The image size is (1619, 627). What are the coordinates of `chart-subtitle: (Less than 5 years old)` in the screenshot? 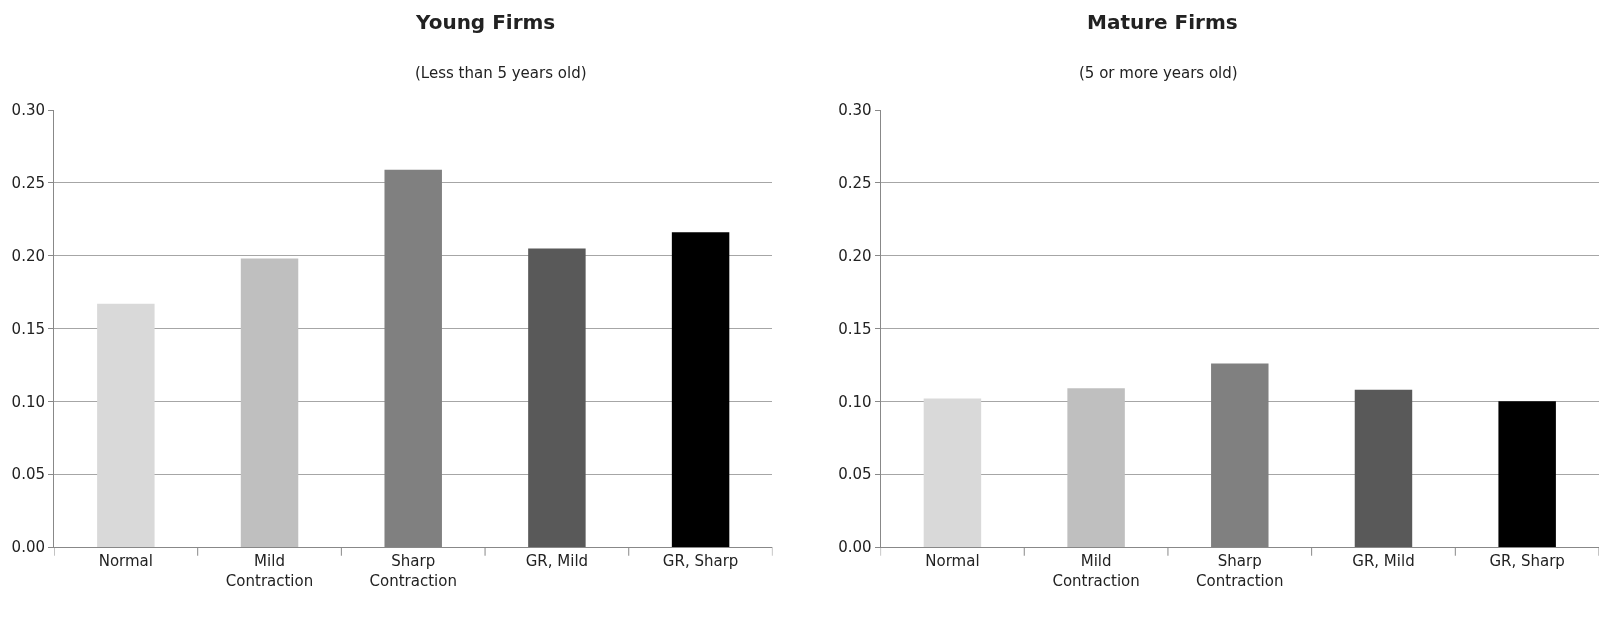 It's located at (501, 73).